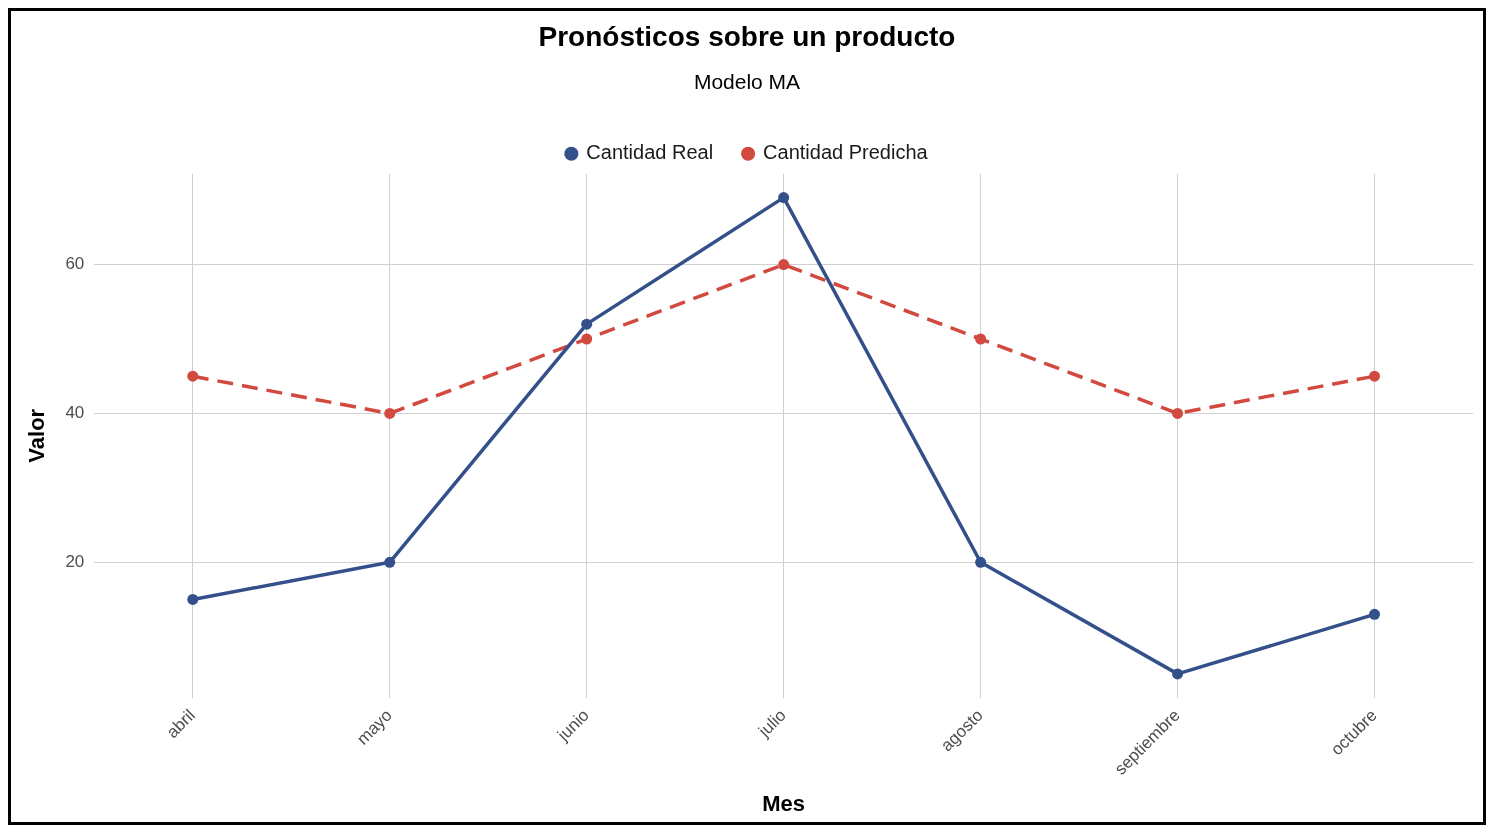 Image resolution: width=1494 pixels, height=833 pixels. Describe the element at coordinates (846, 152) in the screenshot. I see `legend-label: Cantidad Predicha` at that location.